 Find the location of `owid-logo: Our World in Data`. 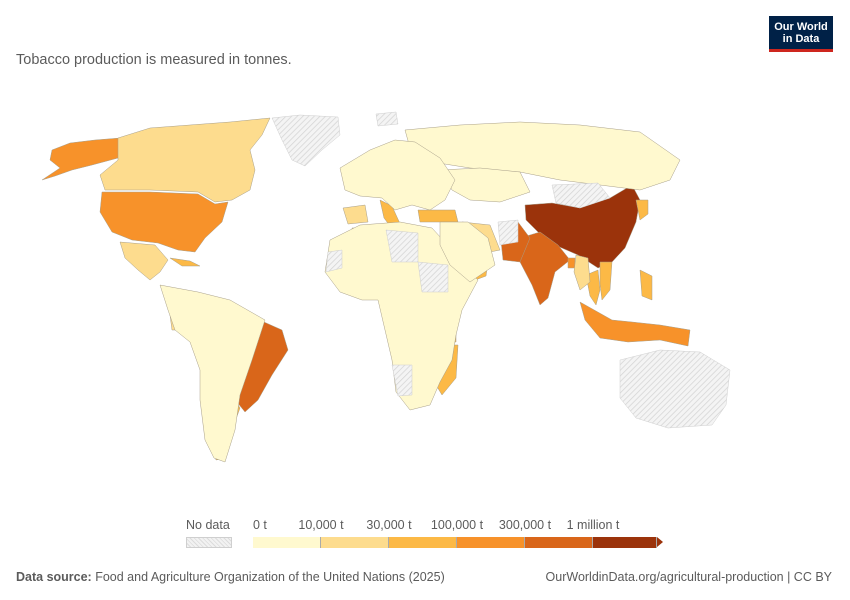

owid-logo: Our World in Data is located at coordinates (801, 34).